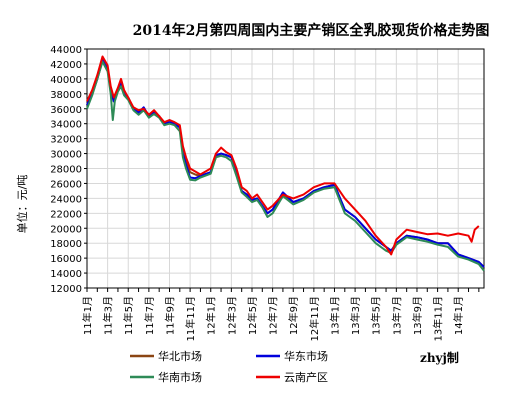  I want to click on legend-item: 华东市场, so click(292, 356).